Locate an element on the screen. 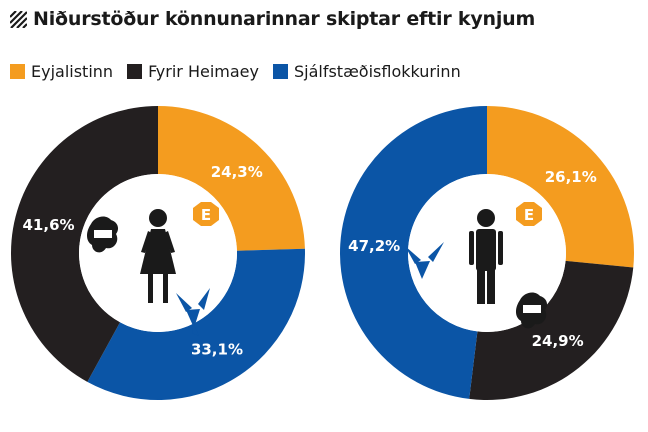  slice-label-men-2: 47,2% is located at coordinates (374, 246).